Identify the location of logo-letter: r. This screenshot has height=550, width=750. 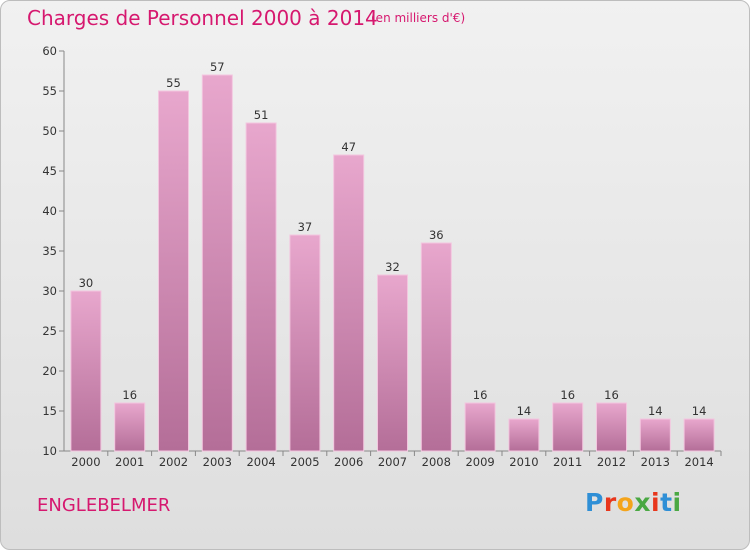
(610, 502).